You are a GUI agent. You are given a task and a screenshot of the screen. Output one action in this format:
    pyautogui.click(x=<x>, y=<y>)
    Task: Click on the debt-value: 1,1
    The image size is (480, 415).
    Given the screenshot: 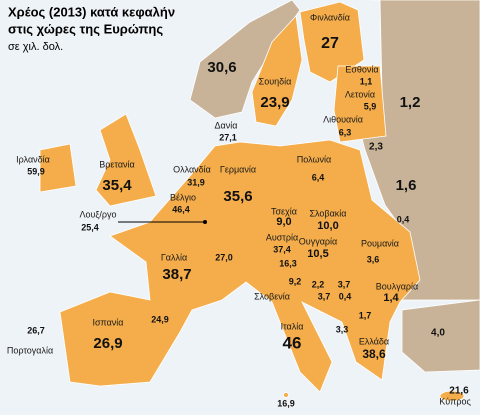 What is the action you would take?
    pyautogui.click(x=366, y=81)
    